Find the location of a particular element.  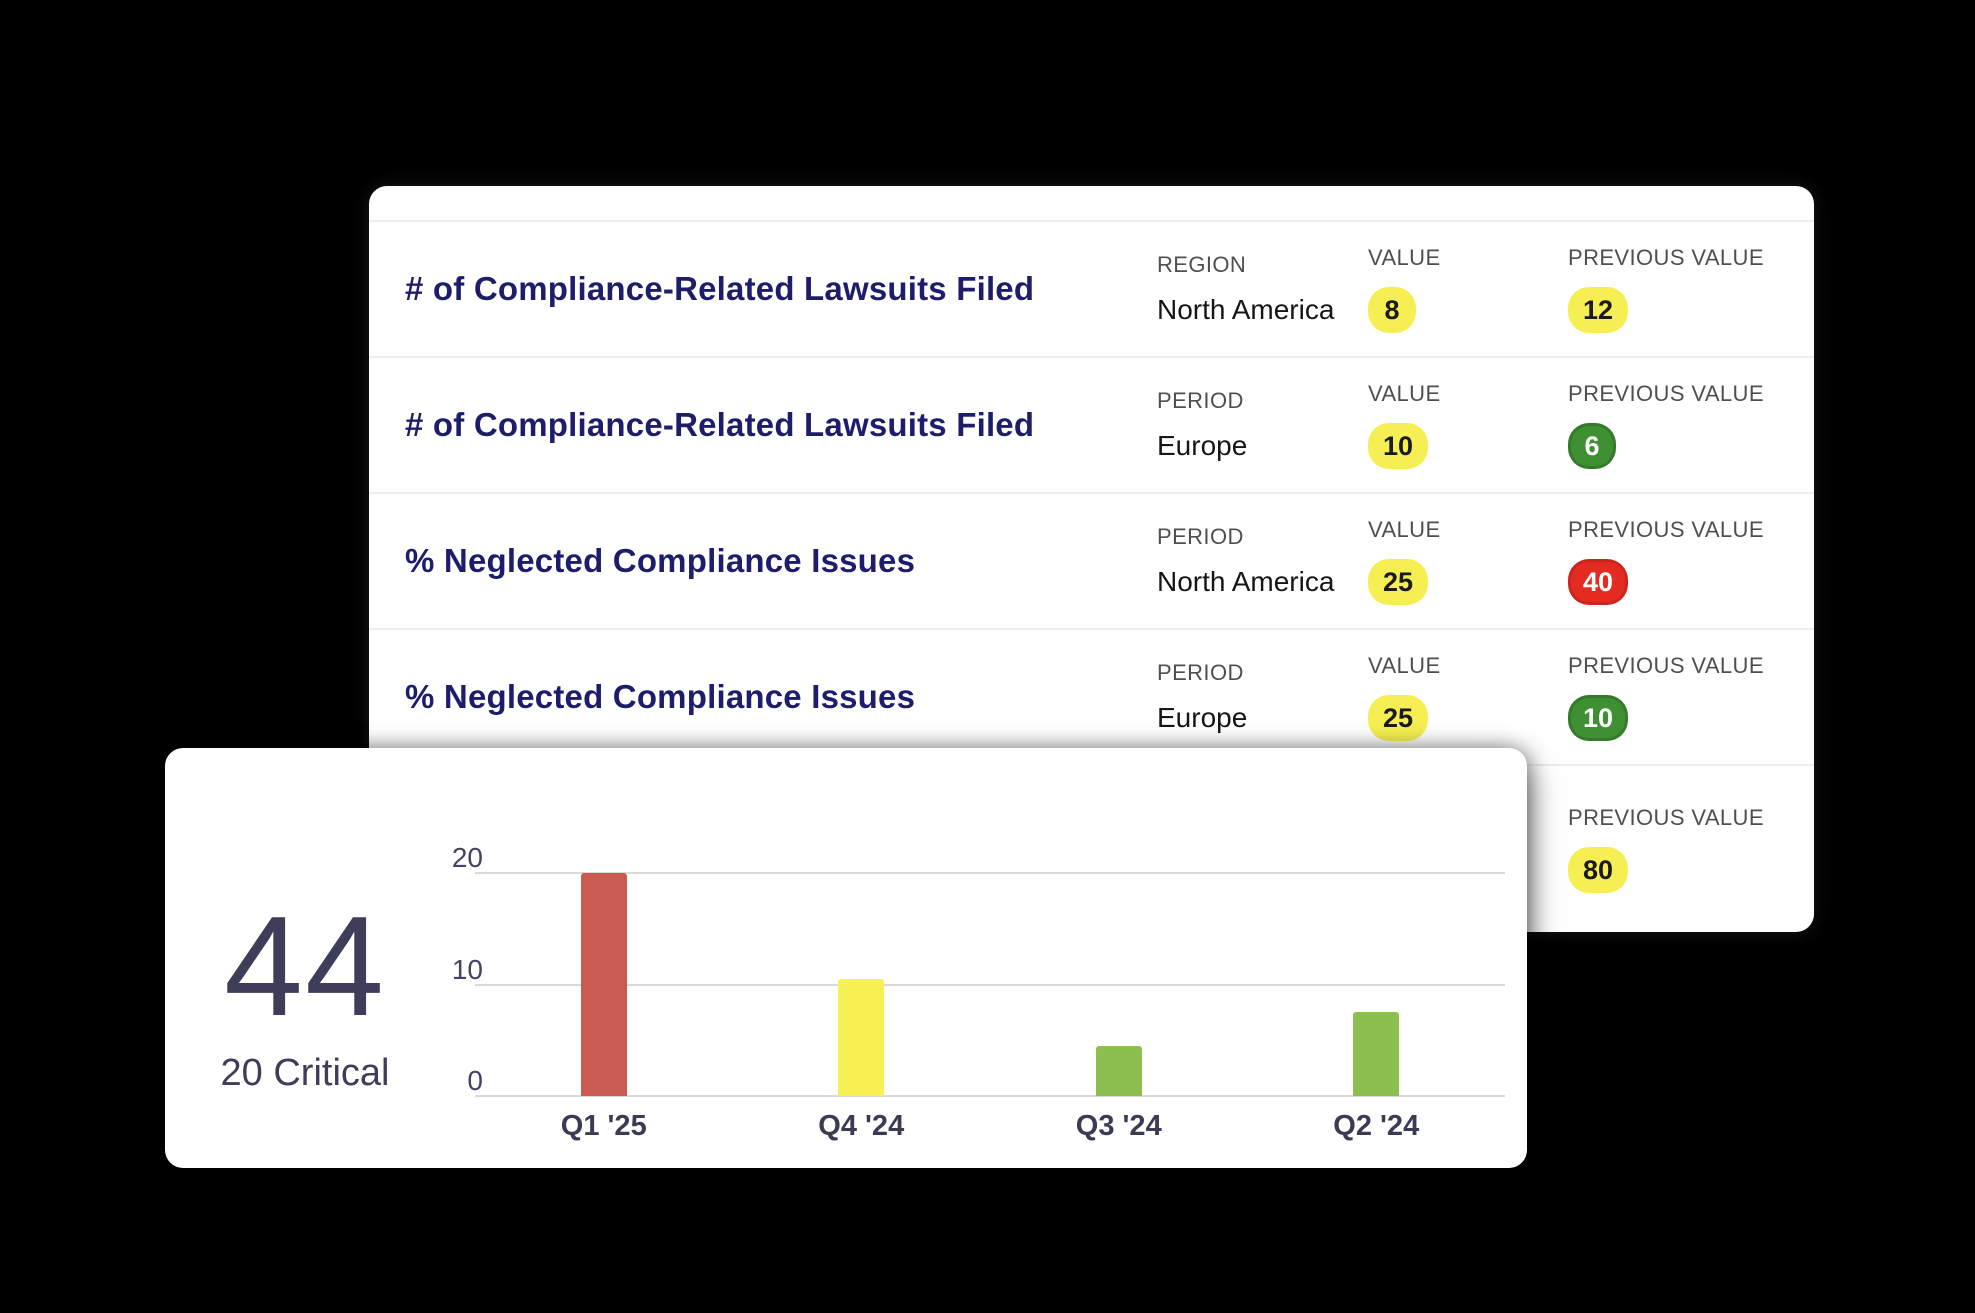

previous-value-cell: PREVIOUS VALUE 10 is located at coordinates (1691, 697).